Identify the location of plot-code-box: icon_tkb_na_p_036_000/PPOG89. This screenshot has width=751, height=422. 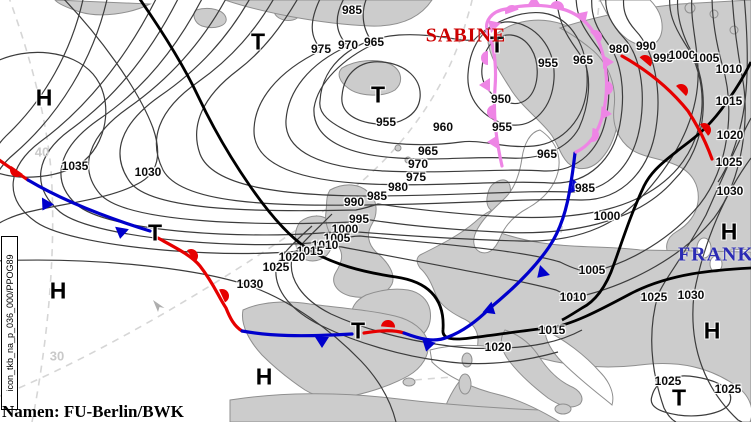
(9, 323).